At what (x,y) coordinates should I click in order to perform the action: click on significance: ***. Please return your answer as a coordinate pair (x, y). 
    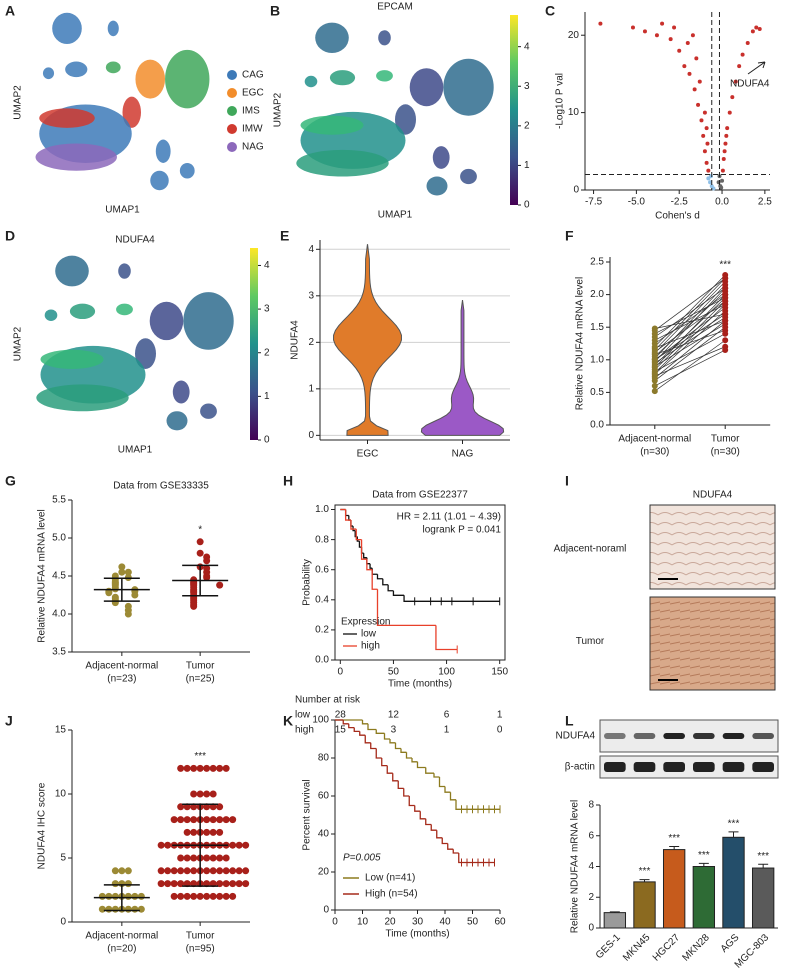
    Looking at the image, I should click on (725, 265).